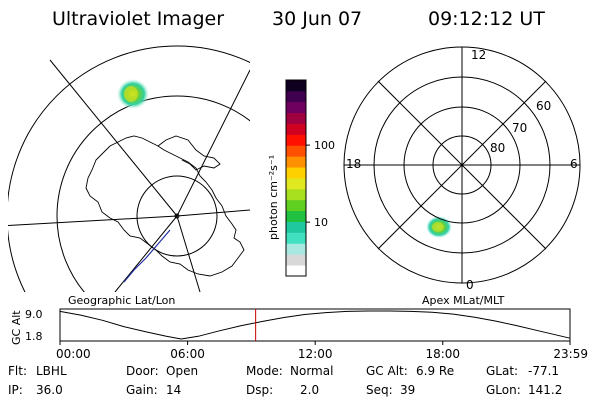 The image size is (600, 400). I want to click on gcalt-value: 6.9 Re, so click(435, 371).